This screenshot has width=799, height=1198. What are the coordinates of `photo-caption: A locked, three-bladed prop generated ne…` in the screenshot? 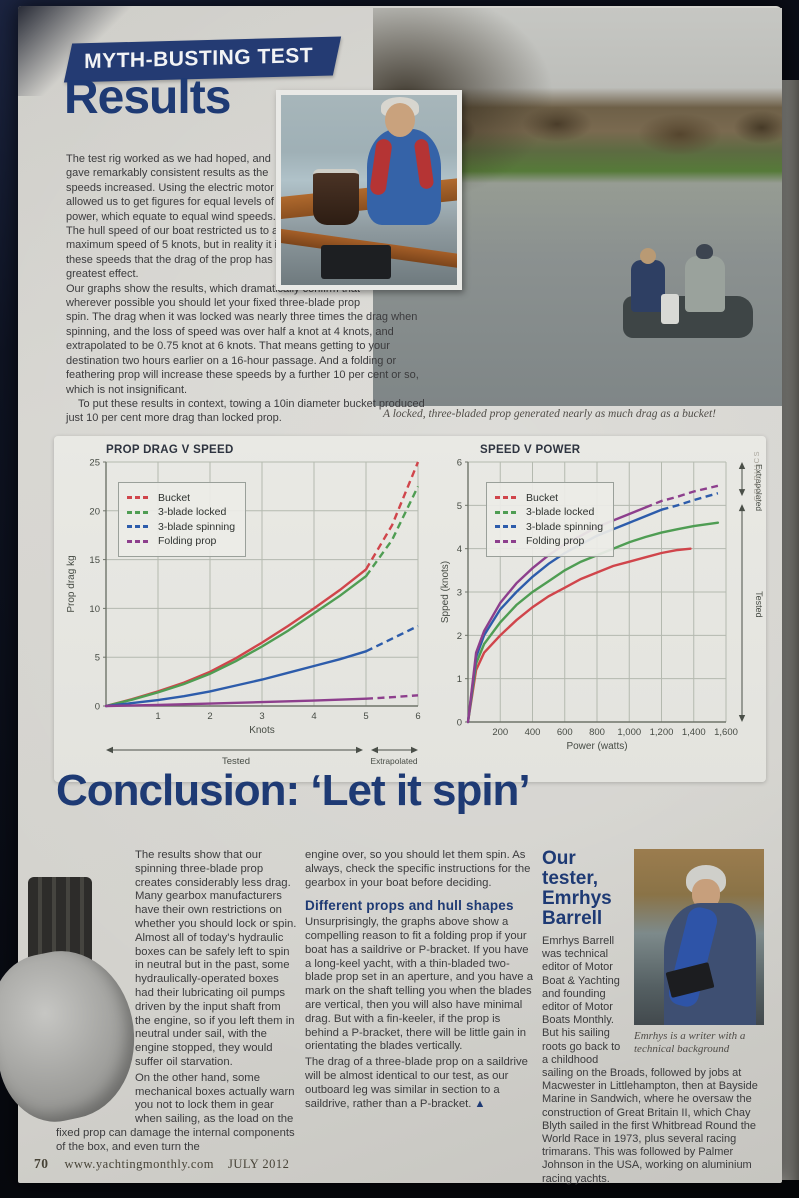 It's located at (549, 414).